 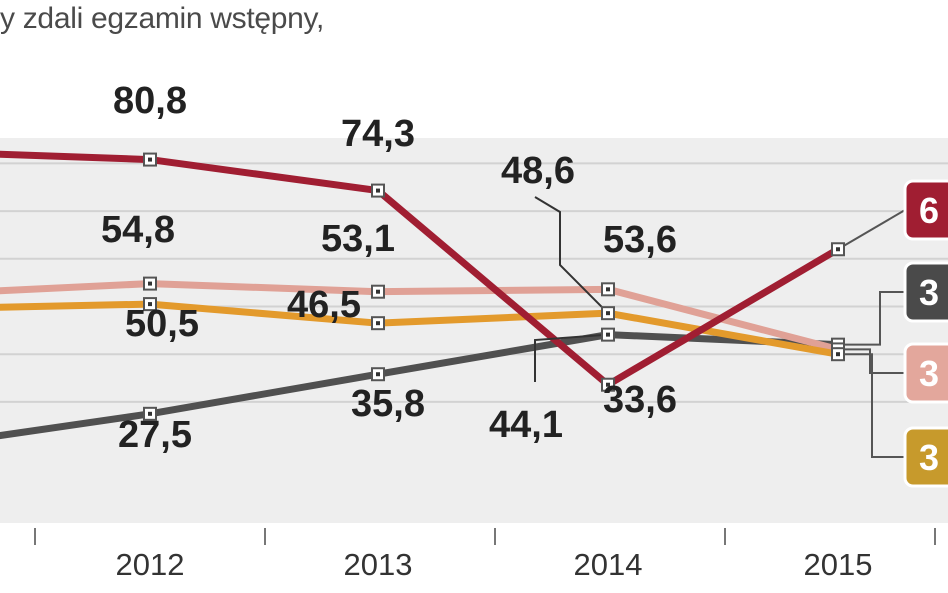 What do you see at coordinates (538, 171) in the screenshot?
I see `data-label: 48,6` at bounding box center [538, 171].